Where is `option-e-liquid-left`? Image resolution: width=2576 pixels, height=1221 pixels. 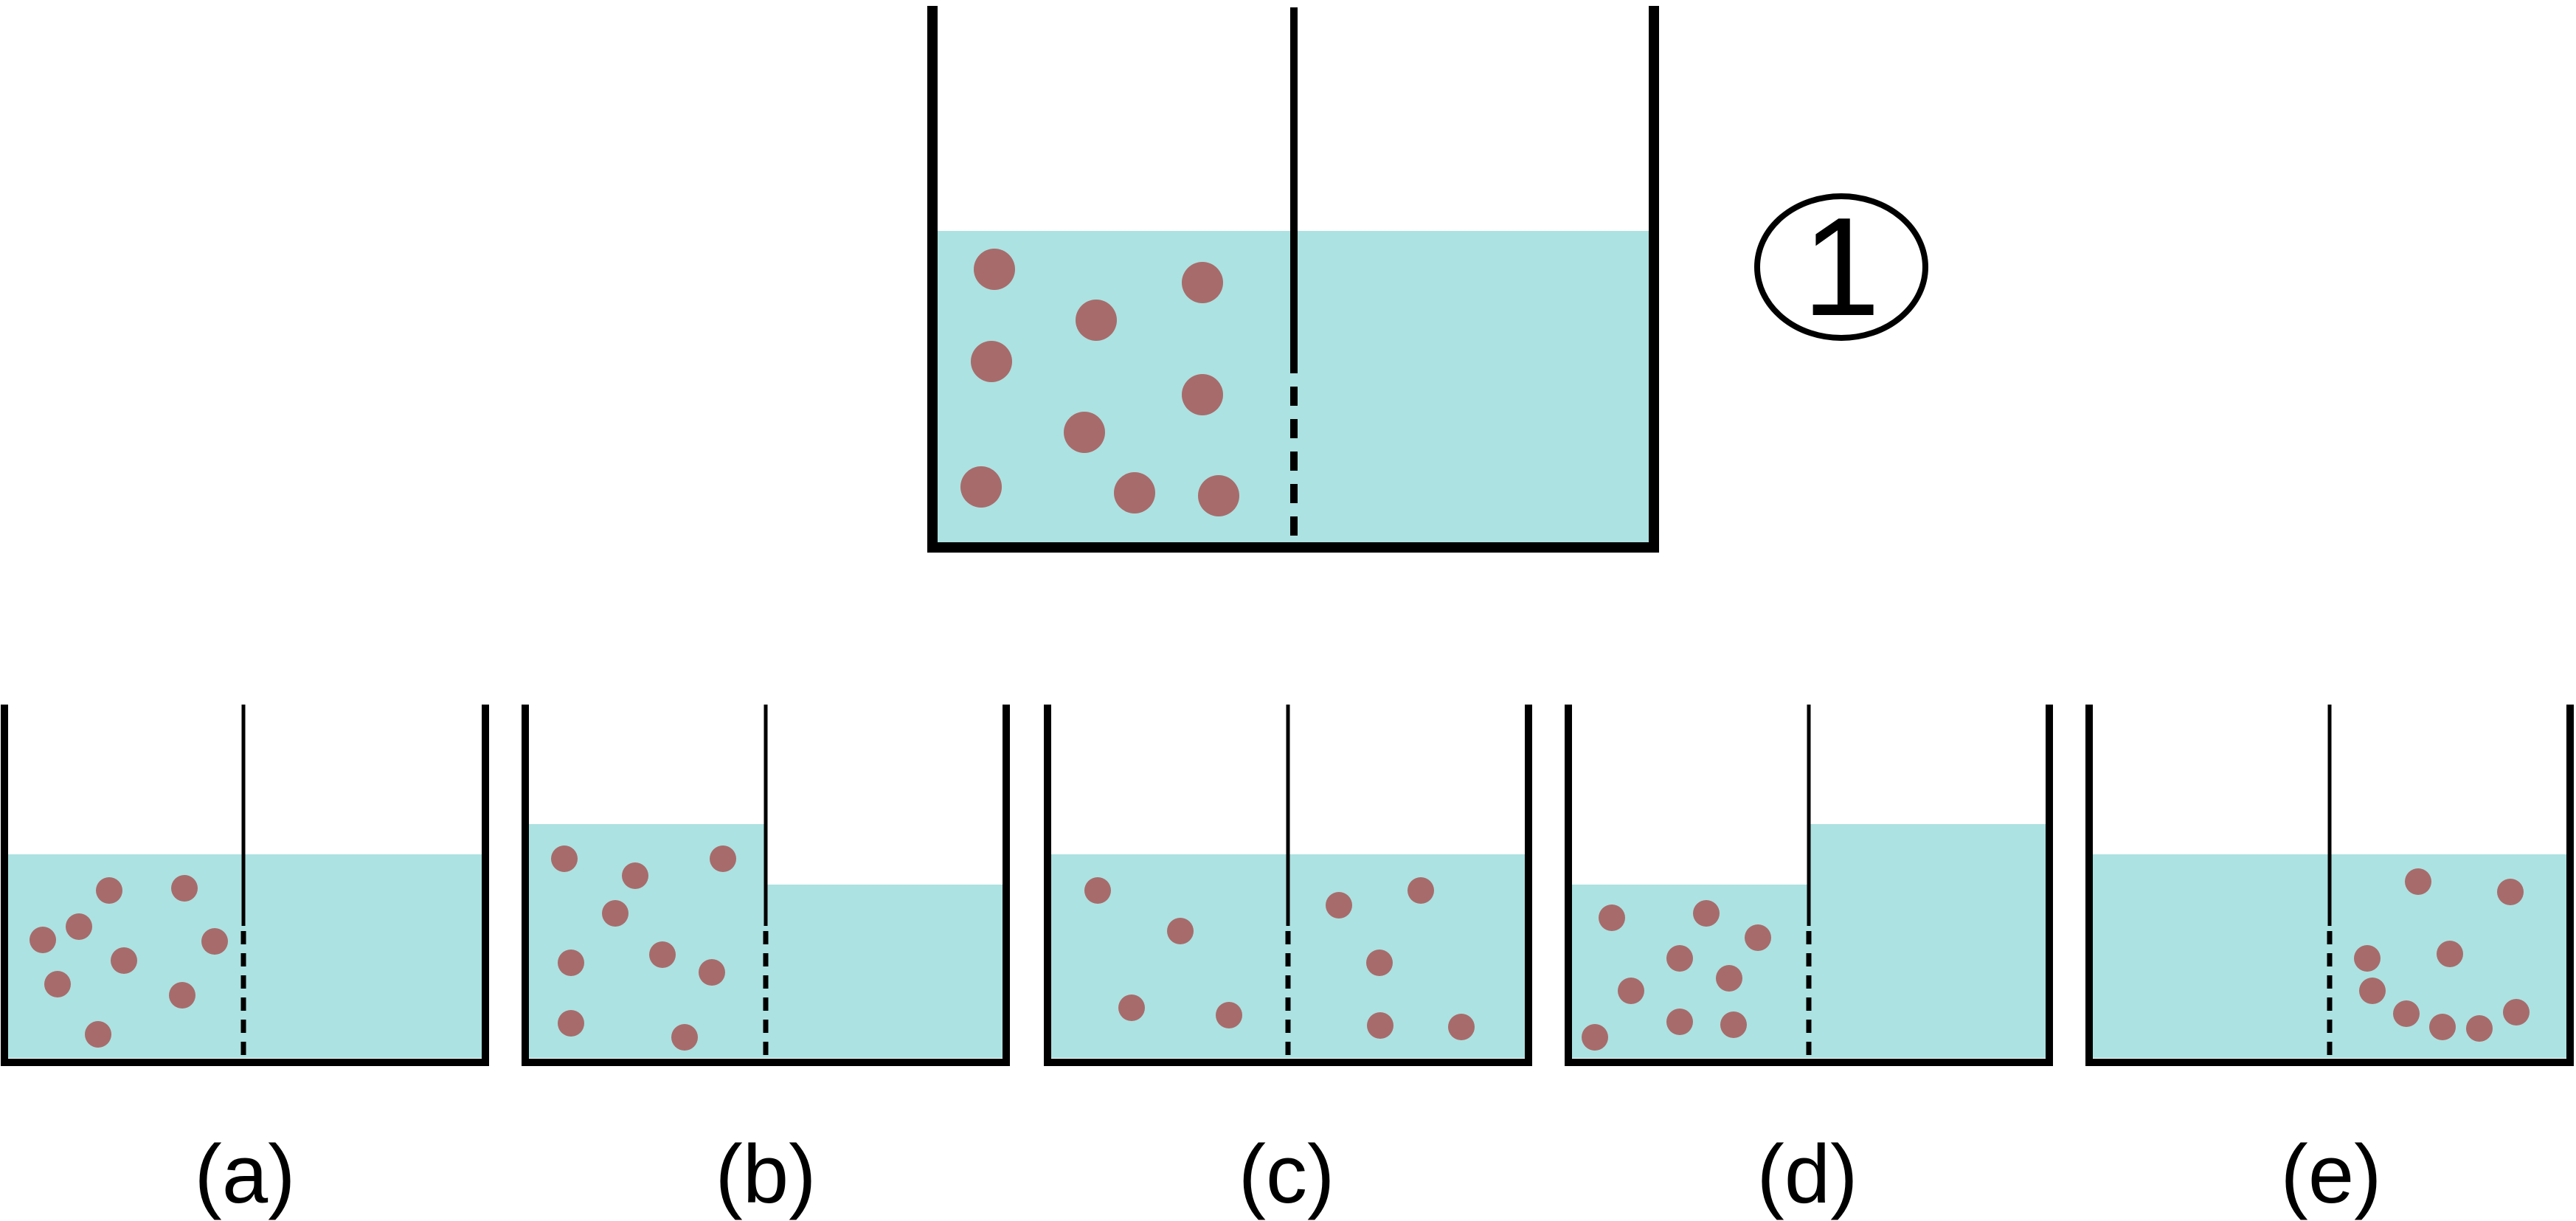
option-e-liquid-left is located at coordinates (2211, 956).